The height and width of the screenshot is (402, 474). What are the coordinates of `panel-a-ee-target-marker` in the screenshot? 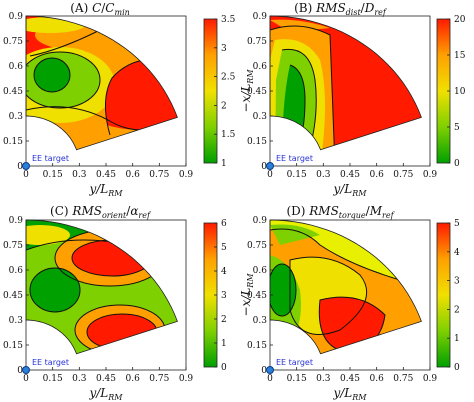 It's located at (26, 166).